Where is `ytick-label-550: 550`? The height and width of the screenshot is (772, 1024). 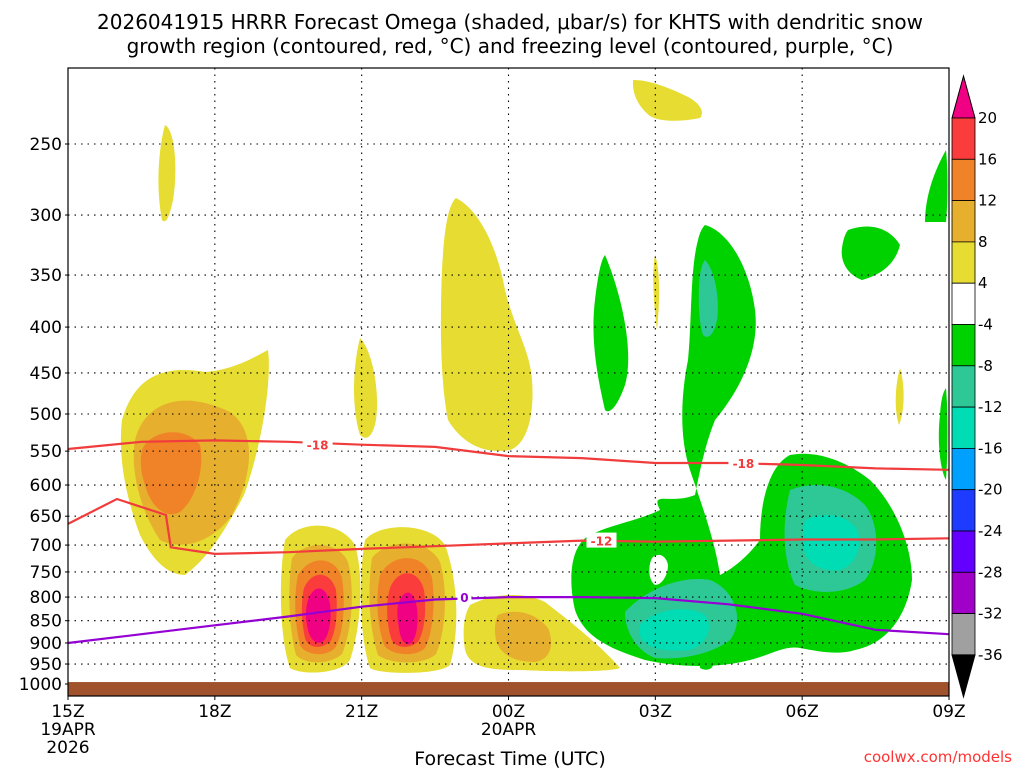 ytick-label-550: 550 is located at coordinates (46, 452).